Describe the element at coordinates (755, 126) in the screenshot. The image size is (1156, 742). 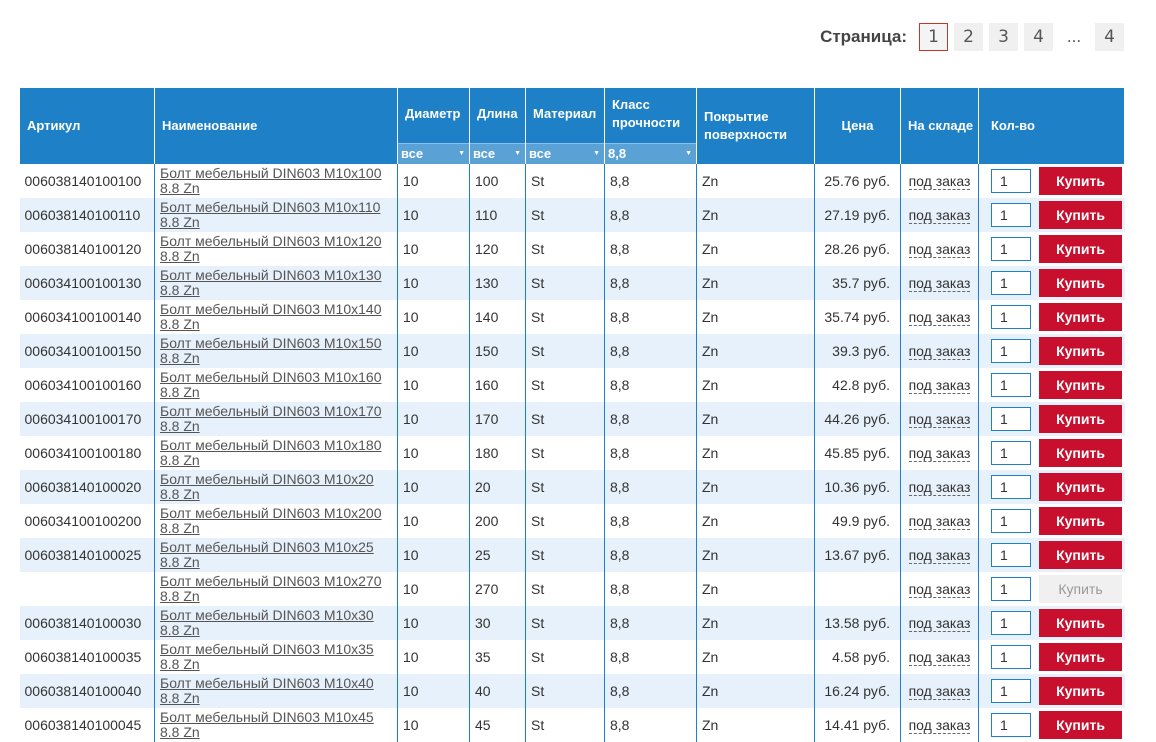
I see `header-coating: Покрытие поверхности` at that location.